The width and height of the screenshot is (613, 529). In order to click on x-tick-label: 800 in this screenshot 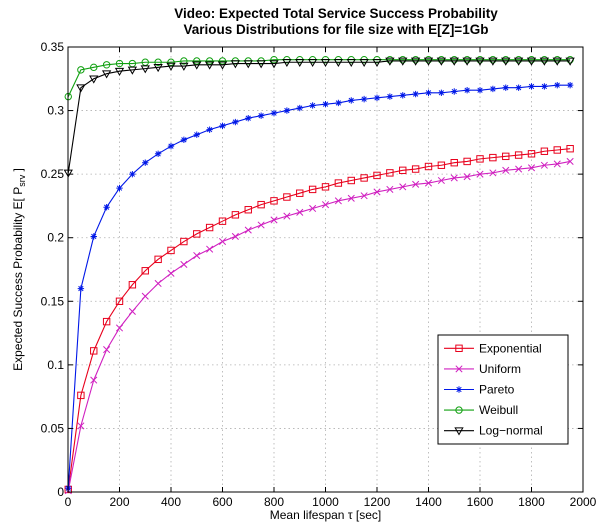, I will do `click(274, 502)`.